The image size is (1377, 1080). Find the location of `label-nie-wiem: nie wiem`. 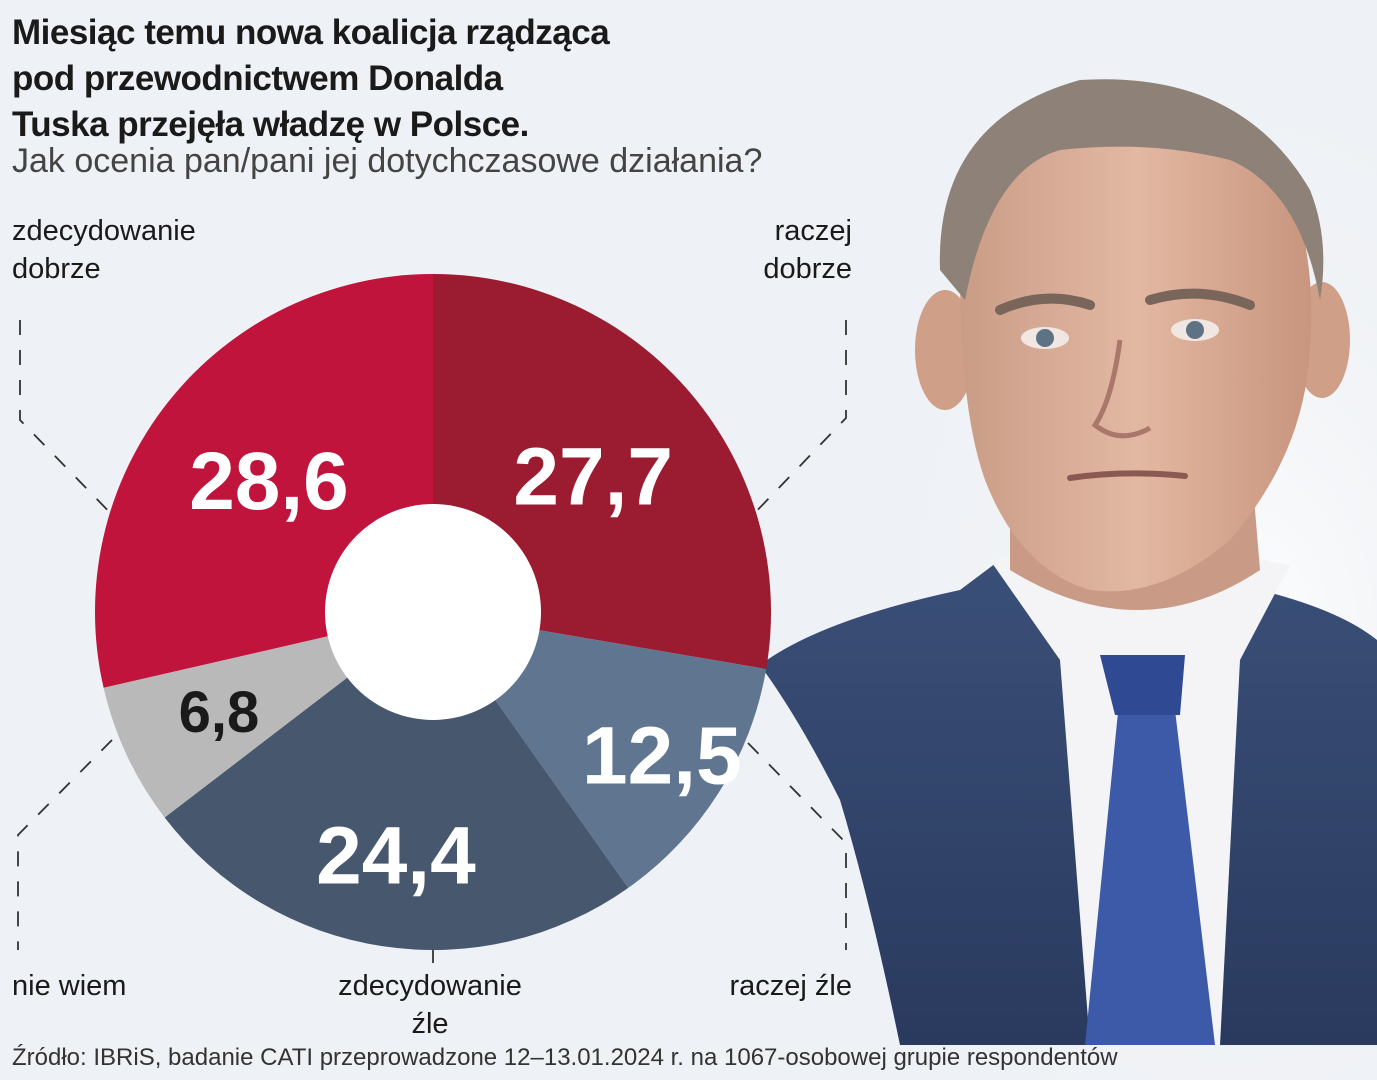

label-nie-wiem: nie wiem is located at coordinates (69, 986).